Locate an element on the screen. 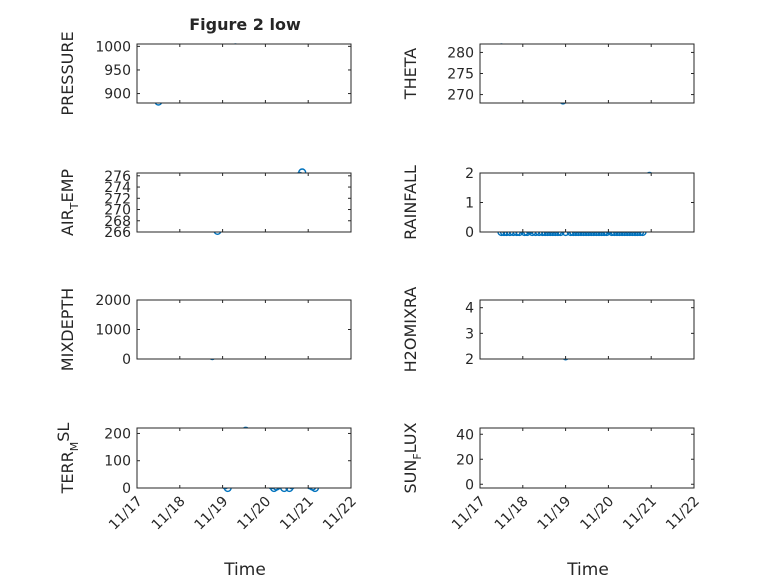 This screenshot has width=778, height=583. y-tick-label: 20 is located at coordinates (465, 460).